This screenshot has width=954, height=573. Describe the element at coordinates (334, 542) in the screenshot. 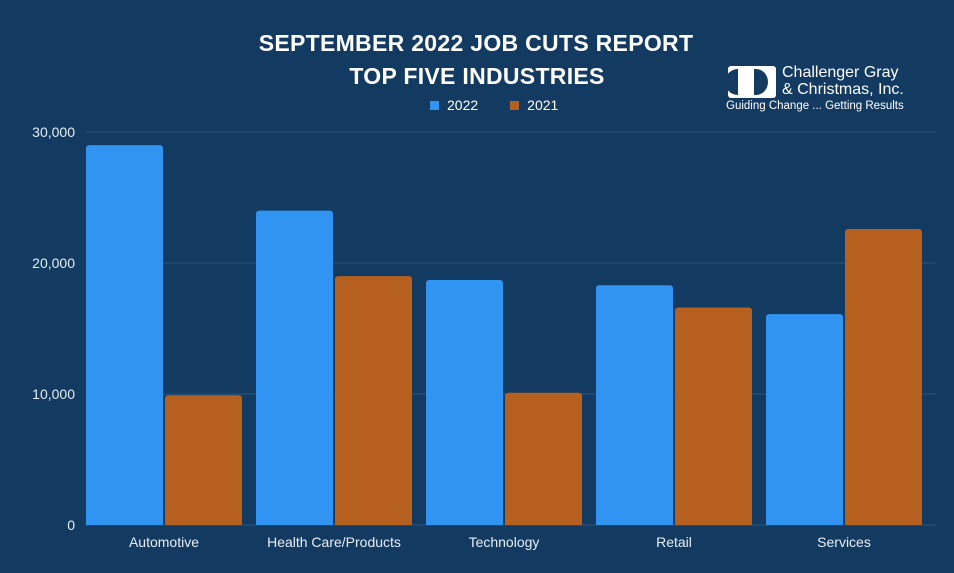

I see `x-tick-label: Health Care/Products` at that location.